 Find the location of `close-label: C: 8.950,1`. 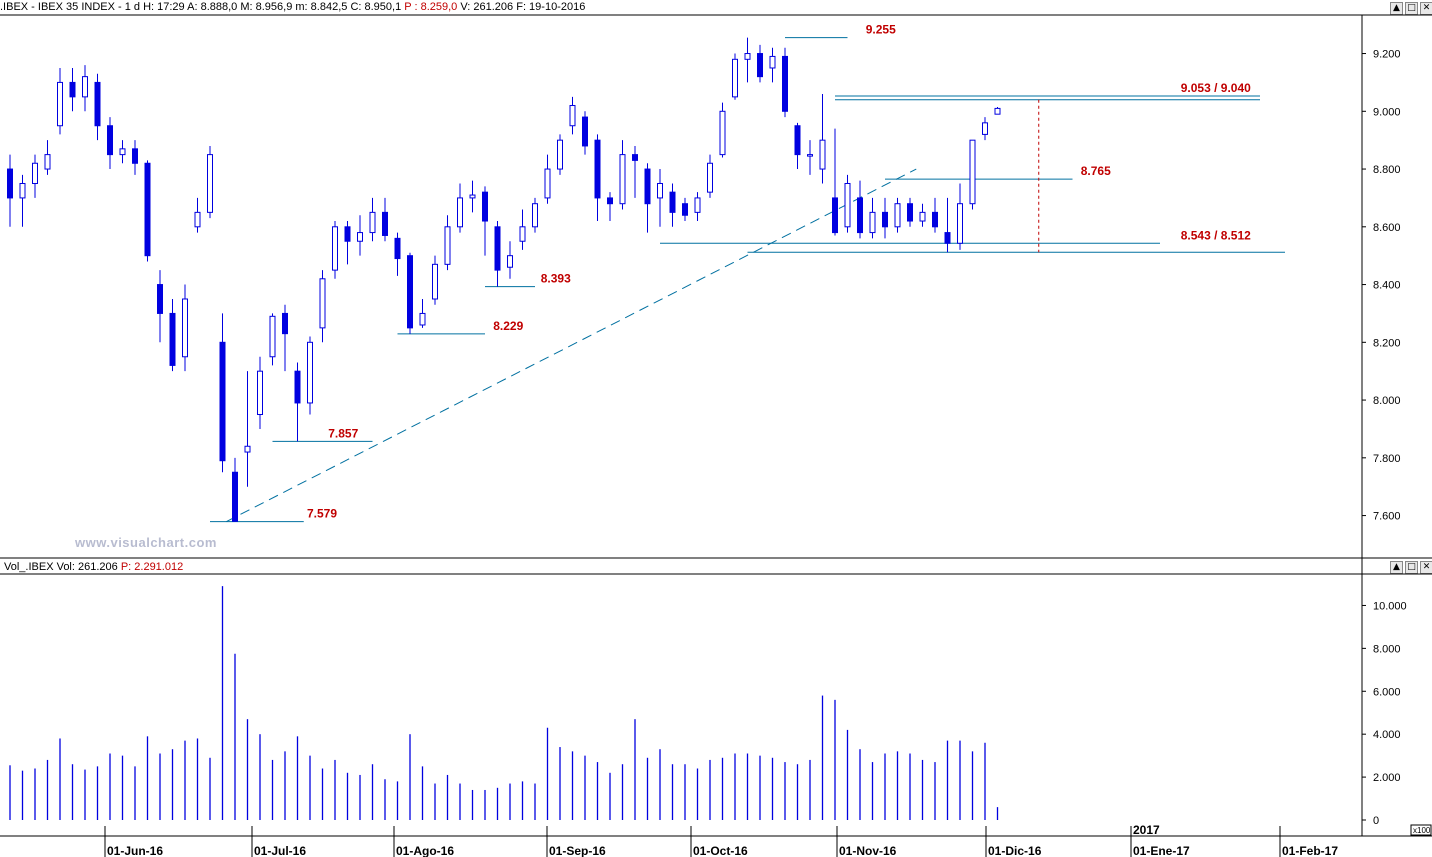

close-label: C: 8.950,1 is located at coordinates (376, 7).